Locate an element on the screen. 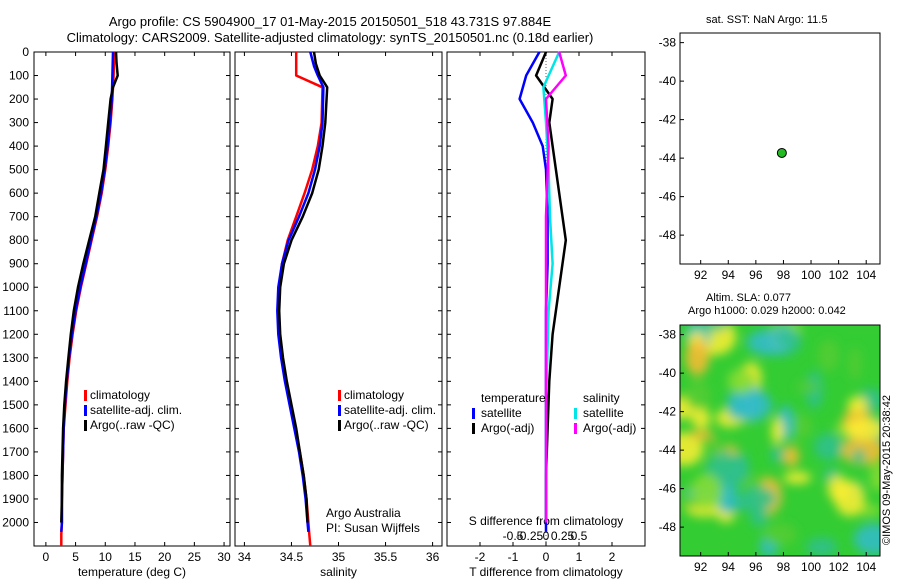 Image resolution: width=900 pixels, height=580 pixels. series-line-temperature-argo-adj- is located at coordinates (551, 287).